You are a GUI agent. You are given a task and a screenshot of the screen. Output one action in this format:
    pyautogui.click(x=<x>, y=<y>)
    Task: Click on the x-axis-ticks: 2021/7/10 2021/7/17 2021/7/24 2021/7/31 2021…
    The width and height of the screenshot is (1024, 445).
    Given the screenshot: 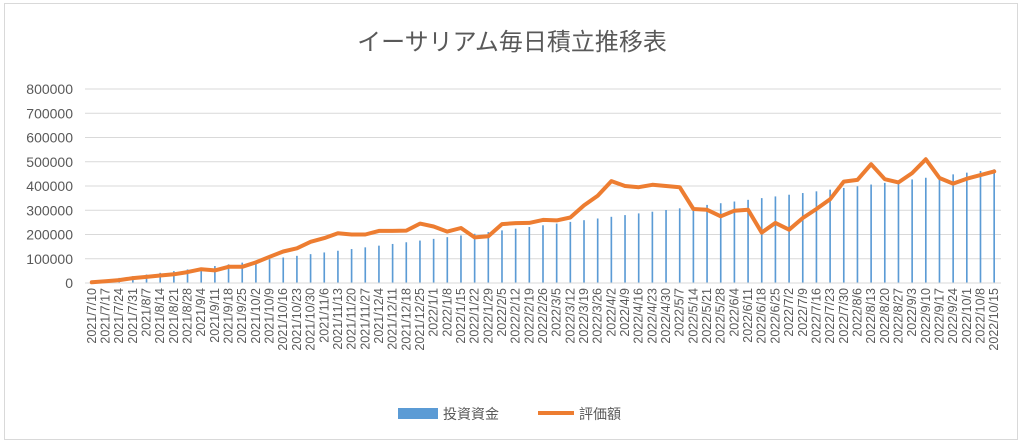 What is the action you would take?
    pyautogui.click(x=543, y=319)
    